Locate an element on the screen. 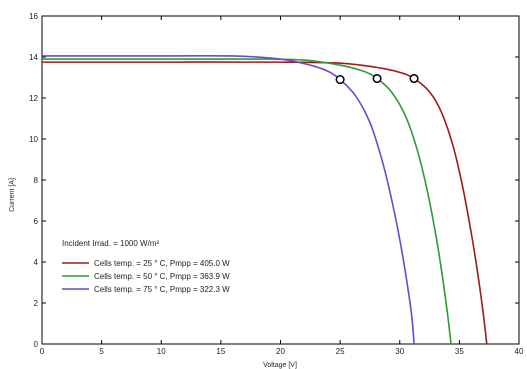 This screenshot has height=369, width=527. x-tick-label: 0 is located at coordinates (42, 351).